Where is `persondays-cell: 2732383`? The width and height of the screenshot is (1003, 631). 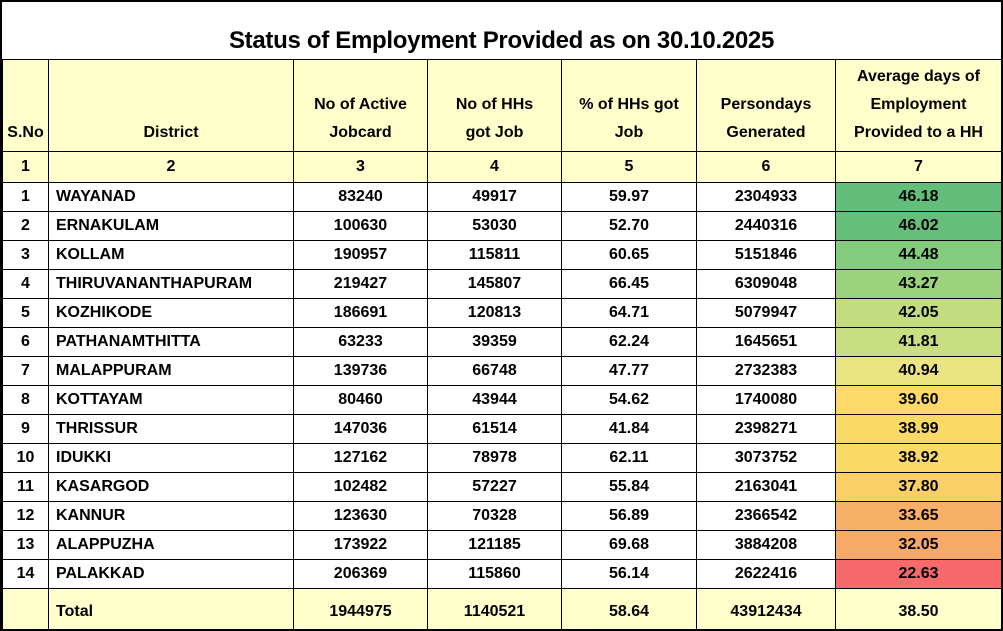 persondays-cell: 2732383 is located at coordinates (766, 371).